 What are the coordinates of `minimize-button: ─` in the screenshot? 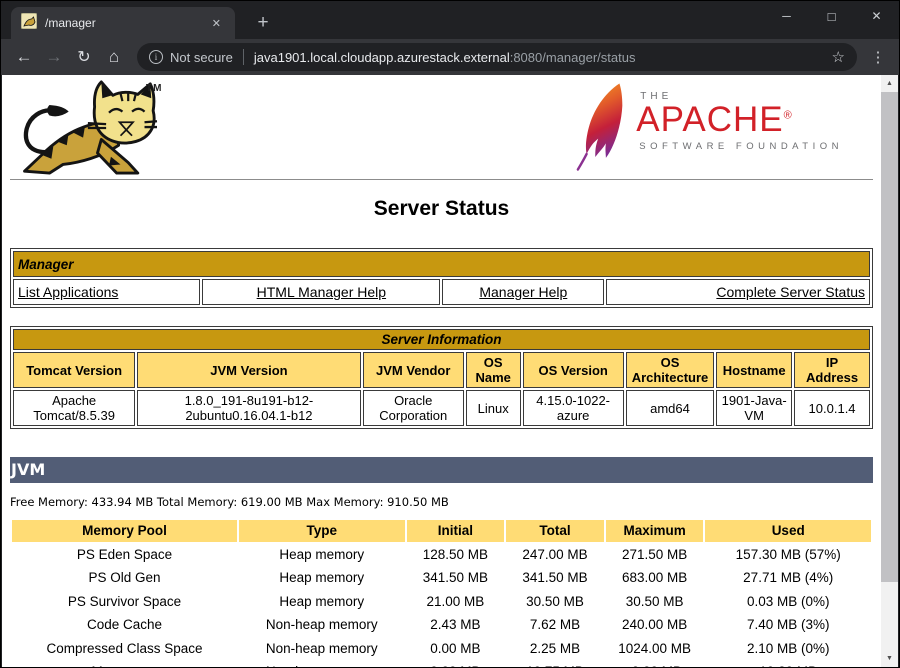 It's located at (786, 16).